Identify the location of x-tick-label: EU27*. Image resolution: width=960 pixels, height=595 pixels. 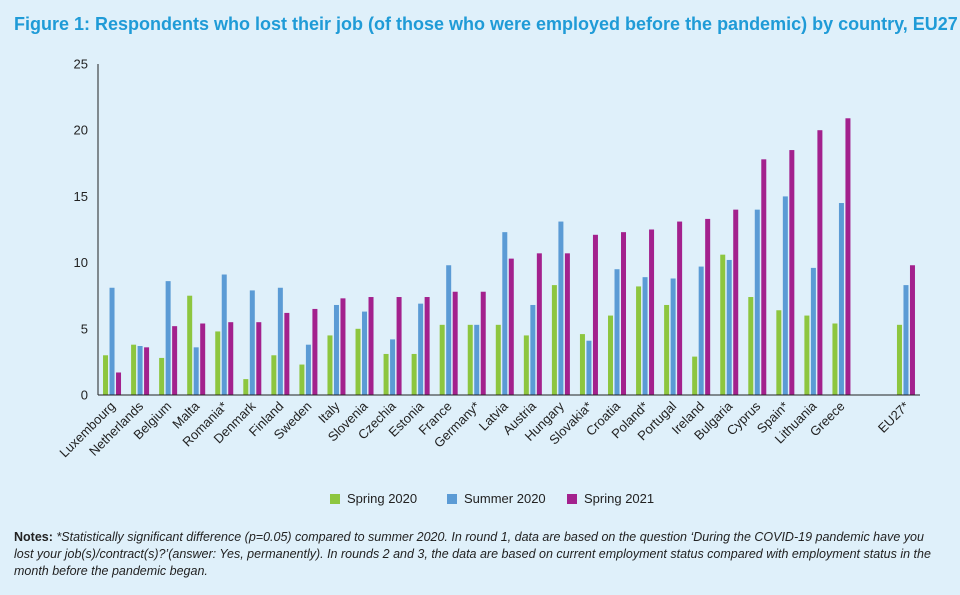
(893, 417).